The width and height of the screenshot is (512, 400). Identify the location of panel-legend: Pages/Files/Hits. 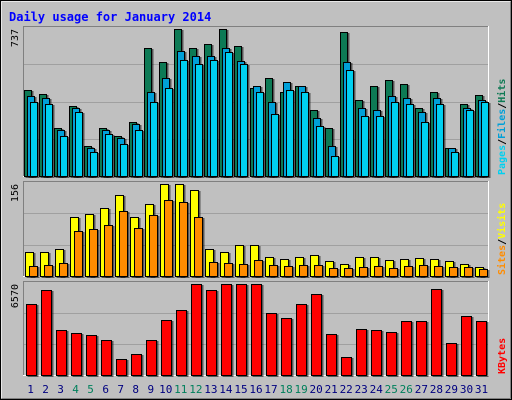
(502, 127).